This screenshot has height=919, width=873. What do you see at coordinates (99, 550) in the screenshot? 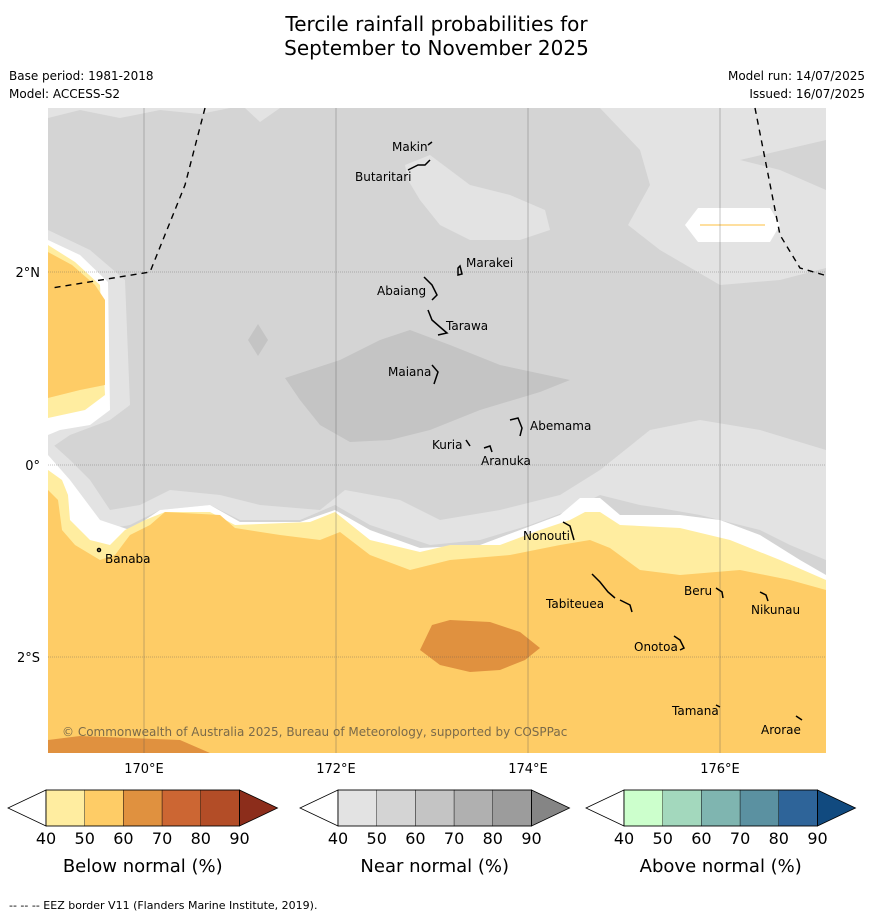
I see `island-banaba` at bounding box center [99, 550].